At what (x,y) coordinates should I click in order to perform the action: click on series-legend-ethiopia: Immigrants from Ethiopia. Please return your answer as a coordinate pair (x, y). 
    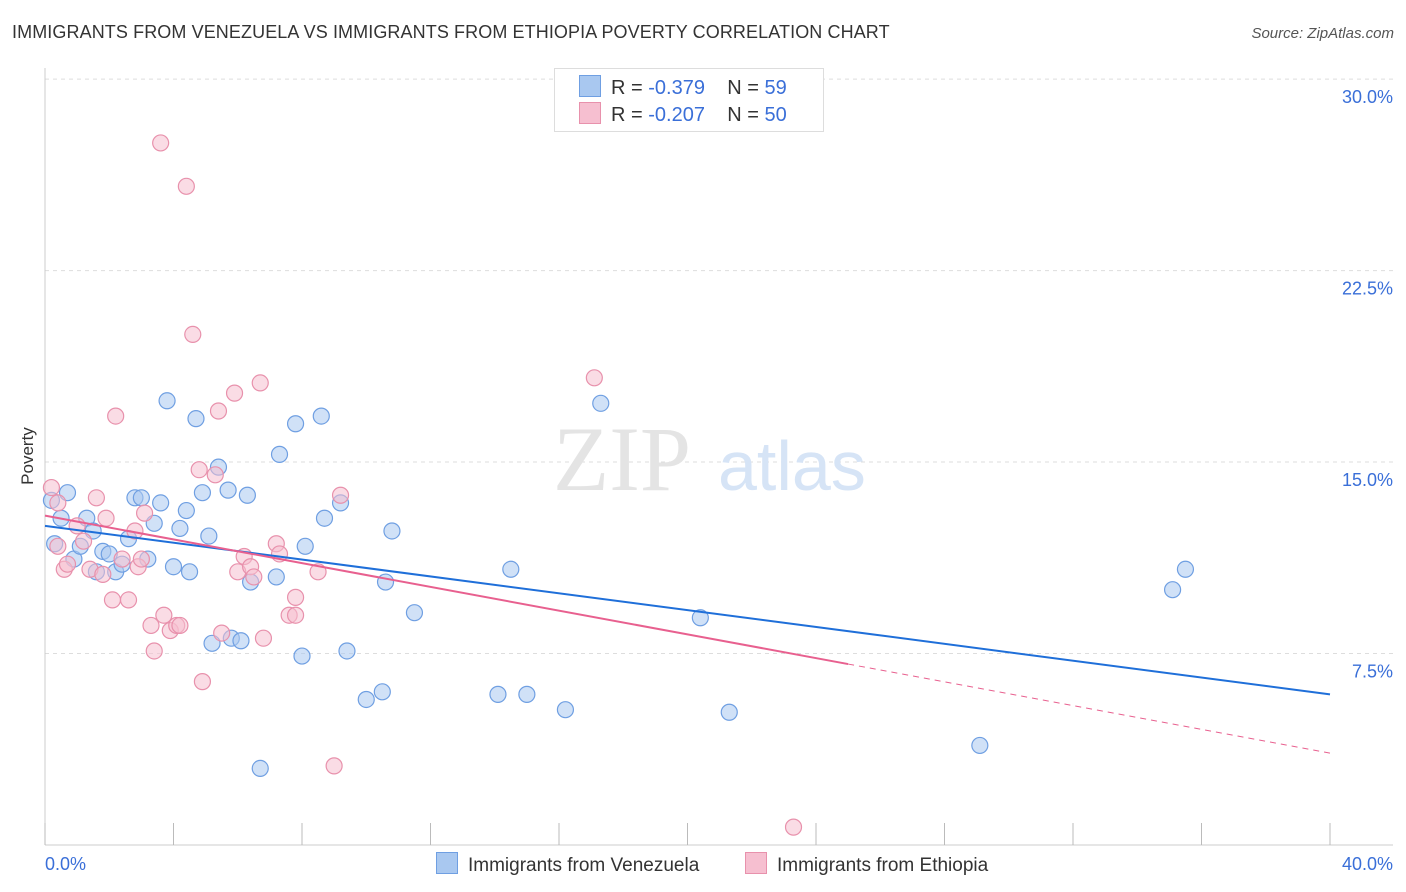
    Looking at the image, I should click on (866, 864).